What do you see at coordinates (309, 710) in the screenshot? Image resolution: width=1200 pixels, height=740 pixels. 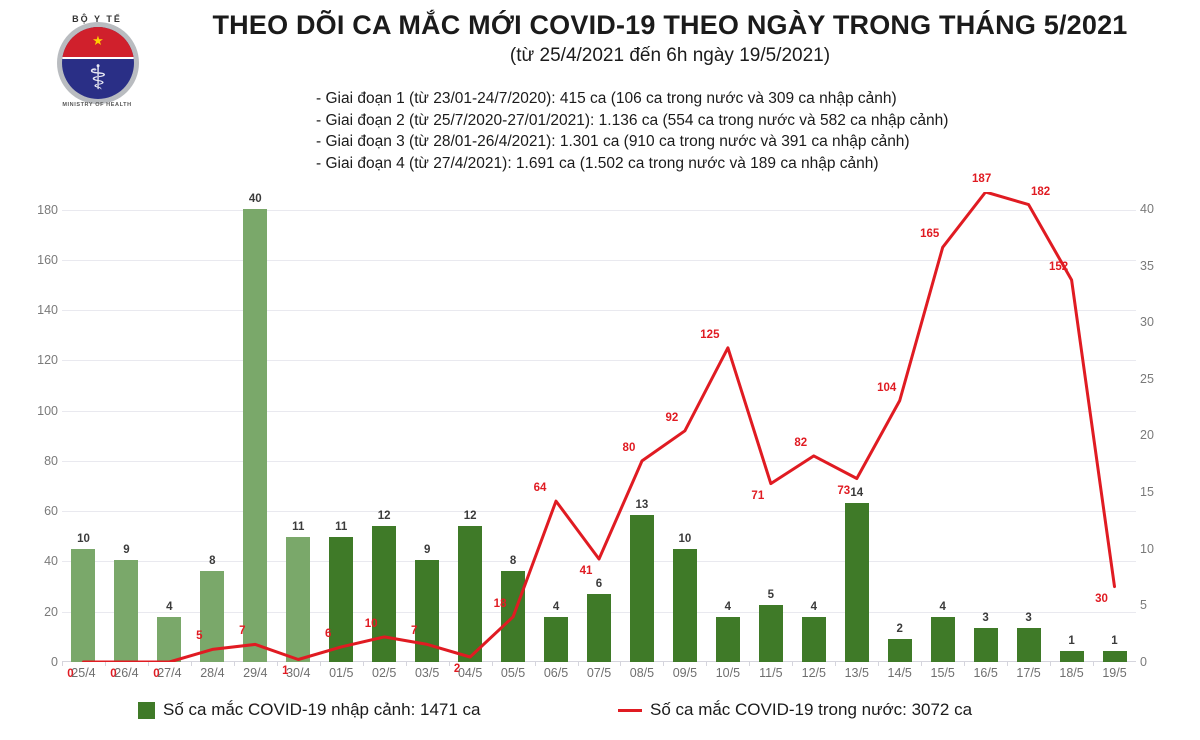 I see `legend-item-imported: Số ca mắc COVID-19 nhập cảnh: 1471 ca` at bounding box center [309, 710].